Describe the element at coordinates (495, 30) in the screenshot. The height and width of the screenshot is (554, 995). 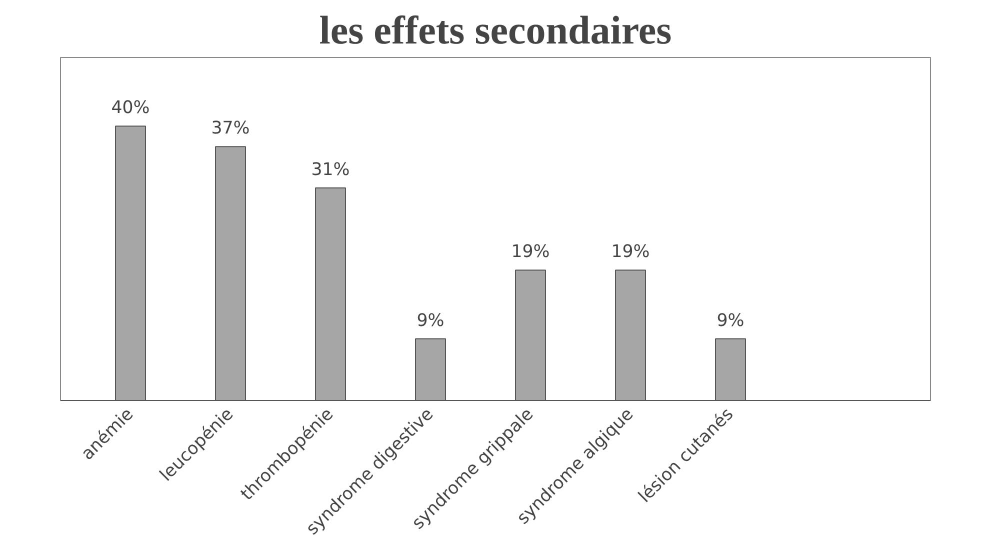
I see `chart-title: les effets secondaires` at that location.